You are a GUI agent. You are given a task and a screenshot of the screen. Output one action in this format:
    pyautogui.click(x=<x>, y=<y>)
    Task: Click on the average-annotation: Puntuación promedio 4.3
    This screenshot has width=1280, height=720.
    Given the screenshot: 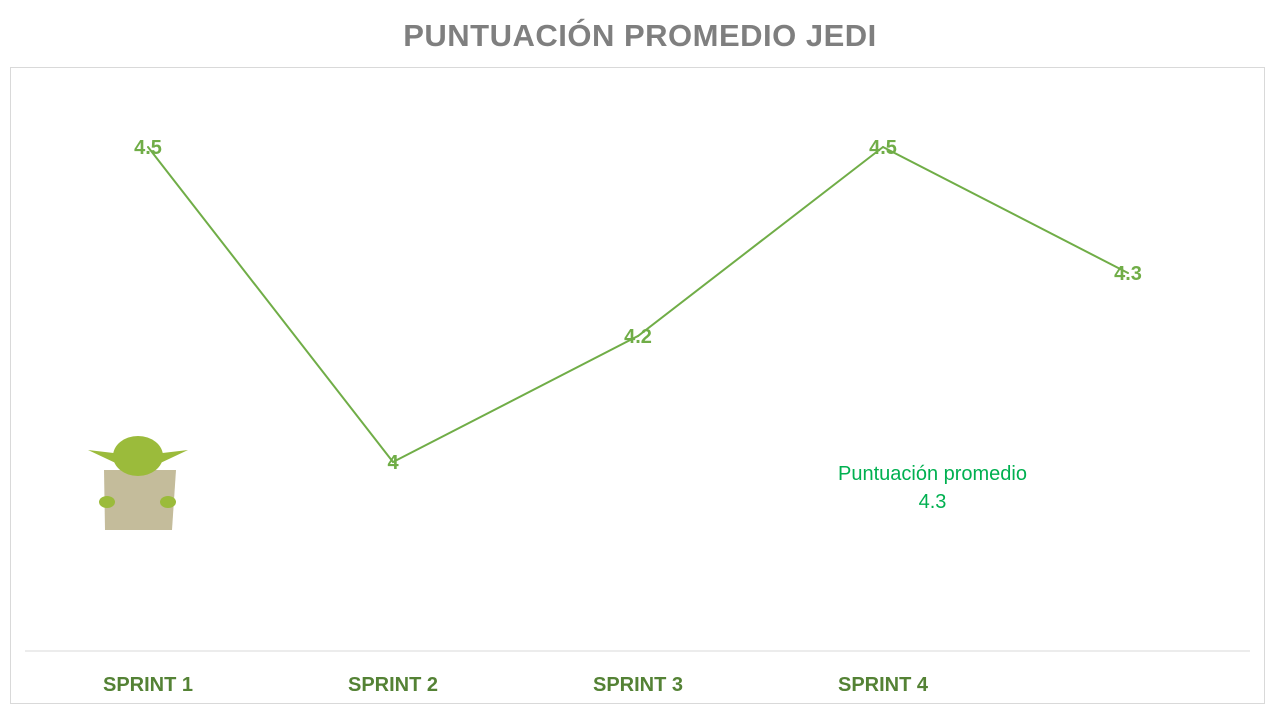 What is the action you would take?
    pyautogui.click(x=932, y=488)
    